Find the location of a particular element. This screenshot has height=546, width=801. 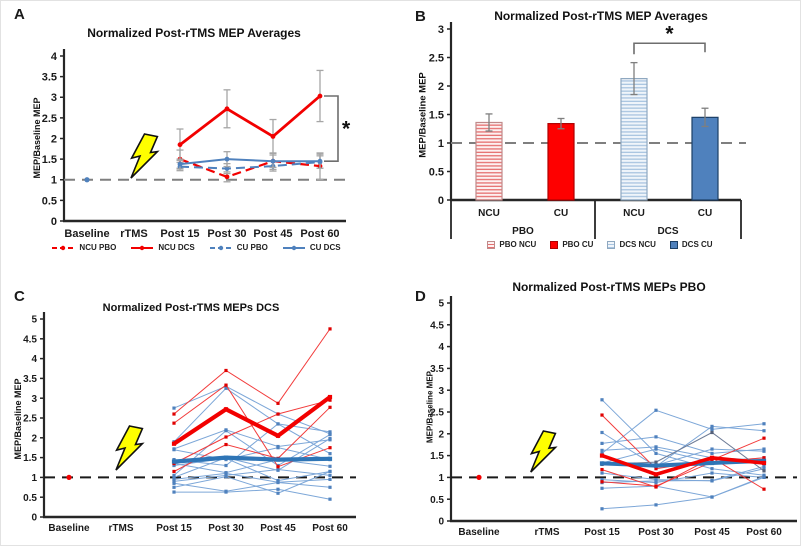

legend-item-cu-pbo: CU PBO is located at coordinates (238, 247).